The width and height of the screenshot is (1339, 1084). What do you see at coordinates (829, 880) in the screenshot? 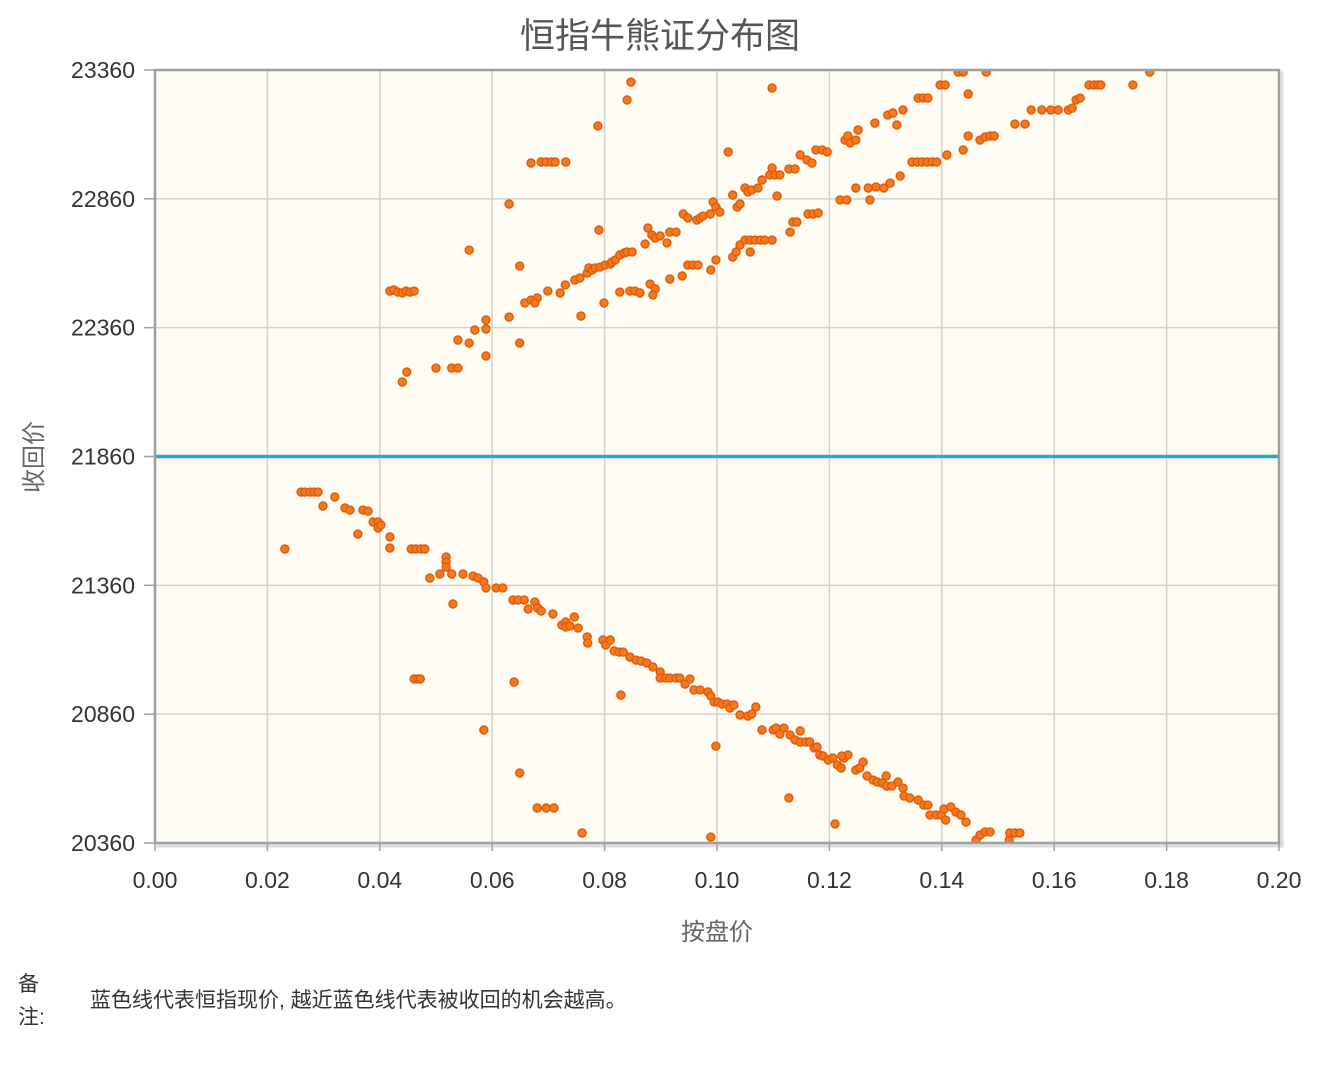
I see `x-tick-label: 0.12` at bounding box center [829, 880].